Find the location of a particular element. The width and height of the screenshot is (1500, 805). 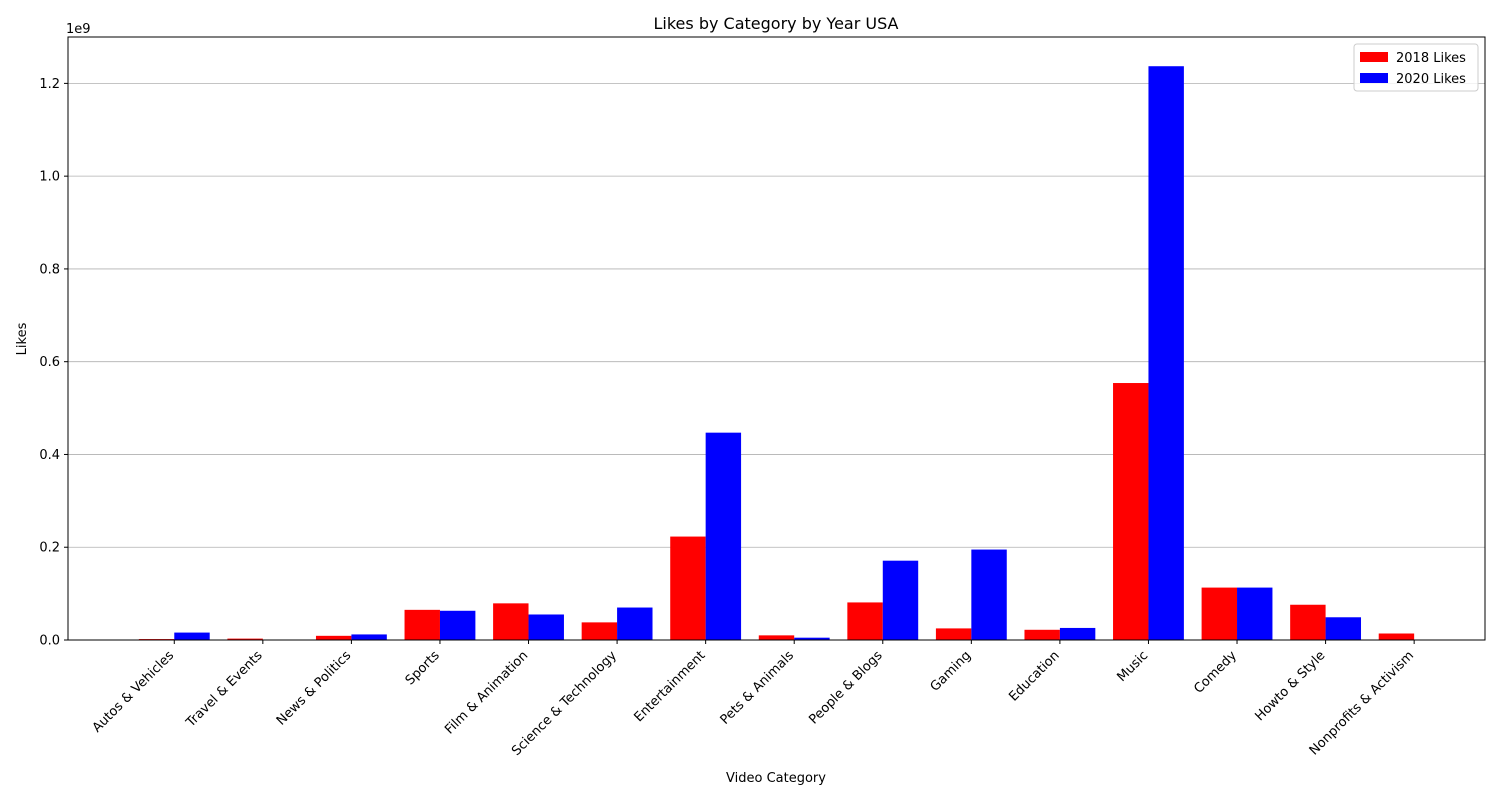

y-tick-label: 0.2 is located at coordinates (49, 548).